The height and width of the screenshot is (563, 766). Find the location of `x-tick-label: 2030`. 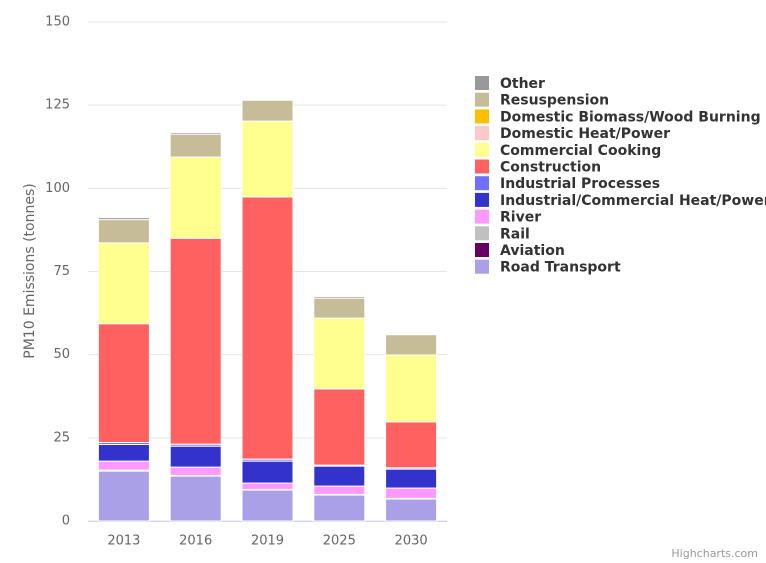

x-tick-label: 2030 is located at coordinates (411, 541).